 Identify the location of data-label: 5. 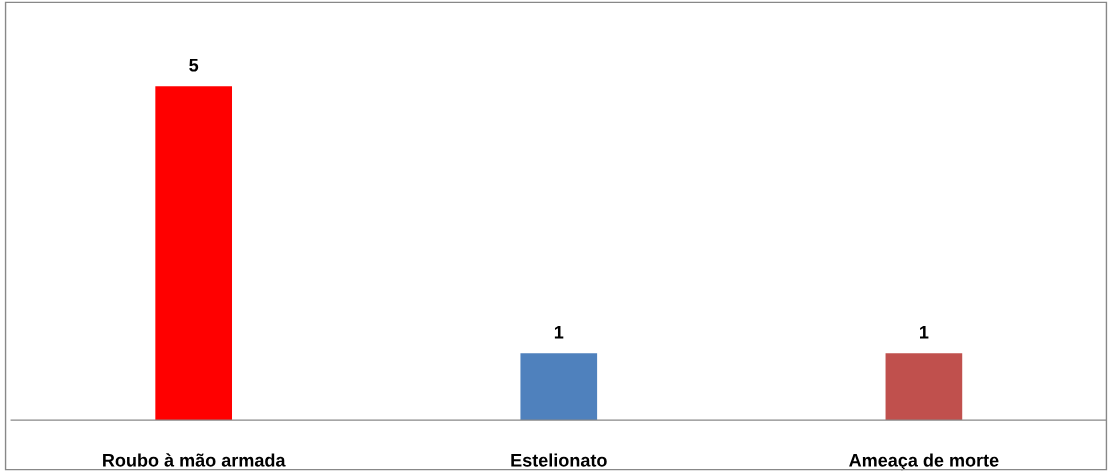
(194, 65).